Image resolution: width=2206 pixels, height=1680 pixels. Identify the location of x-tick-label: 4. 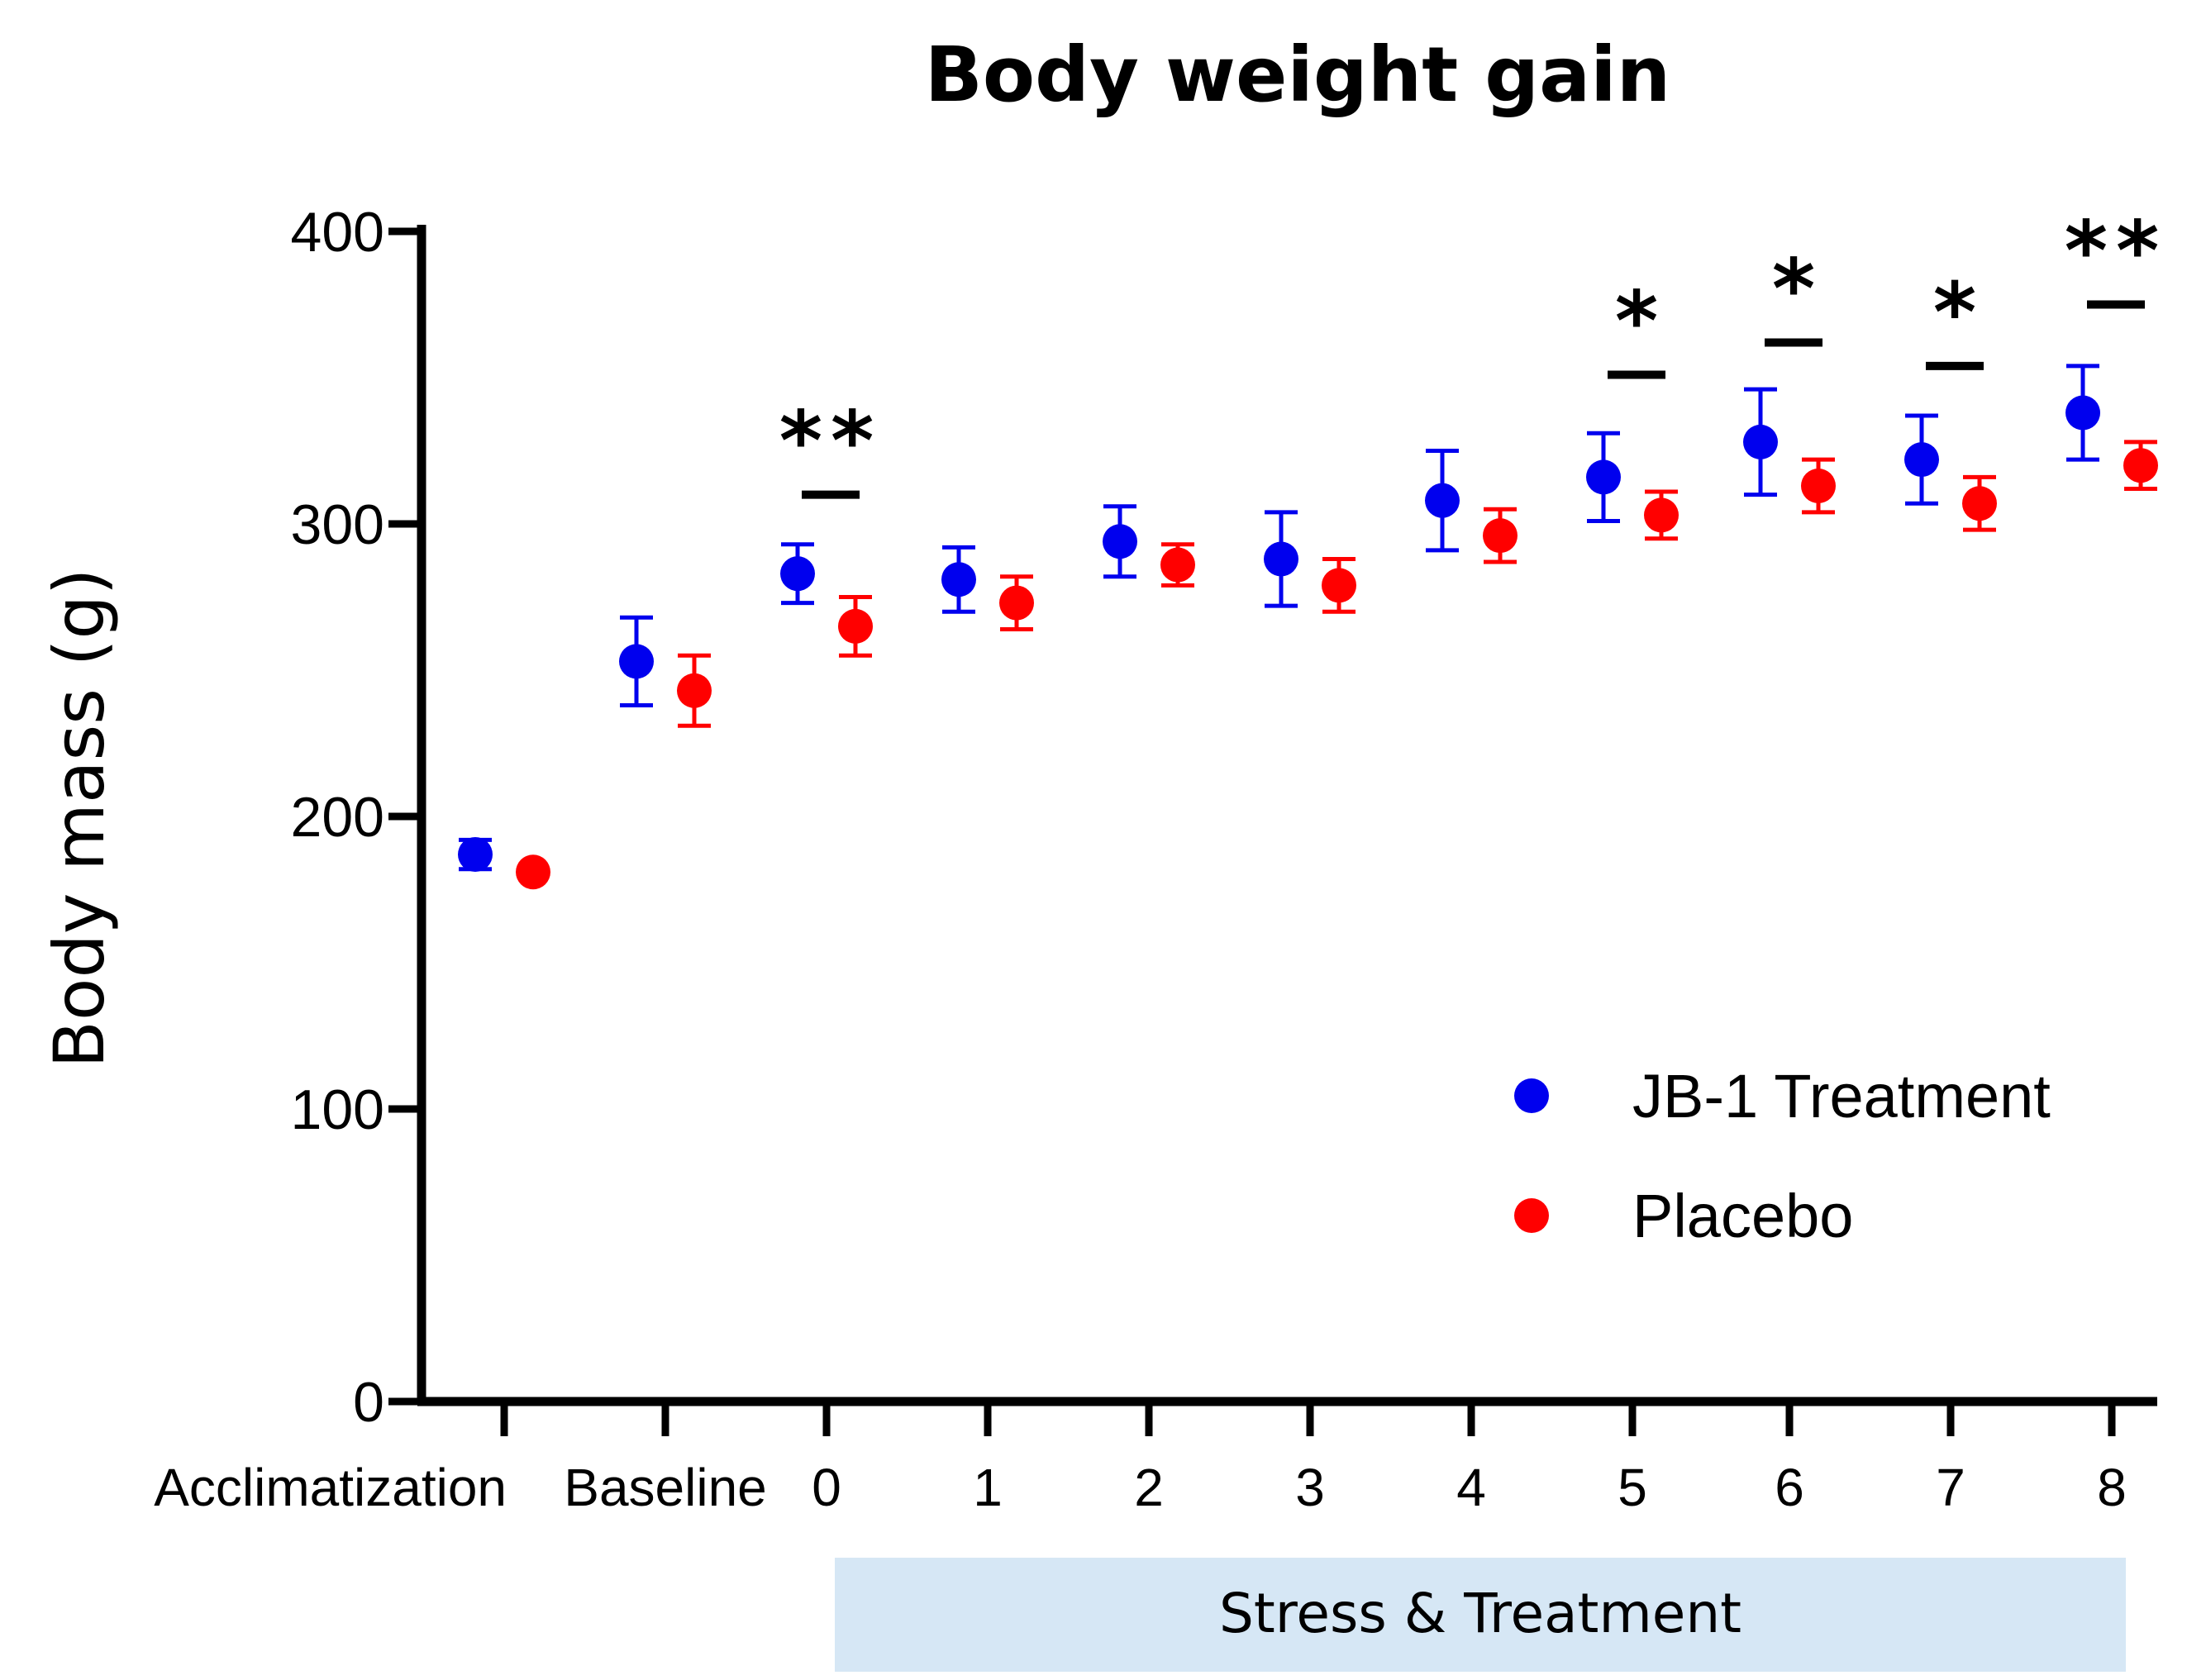
(1471, 1487).